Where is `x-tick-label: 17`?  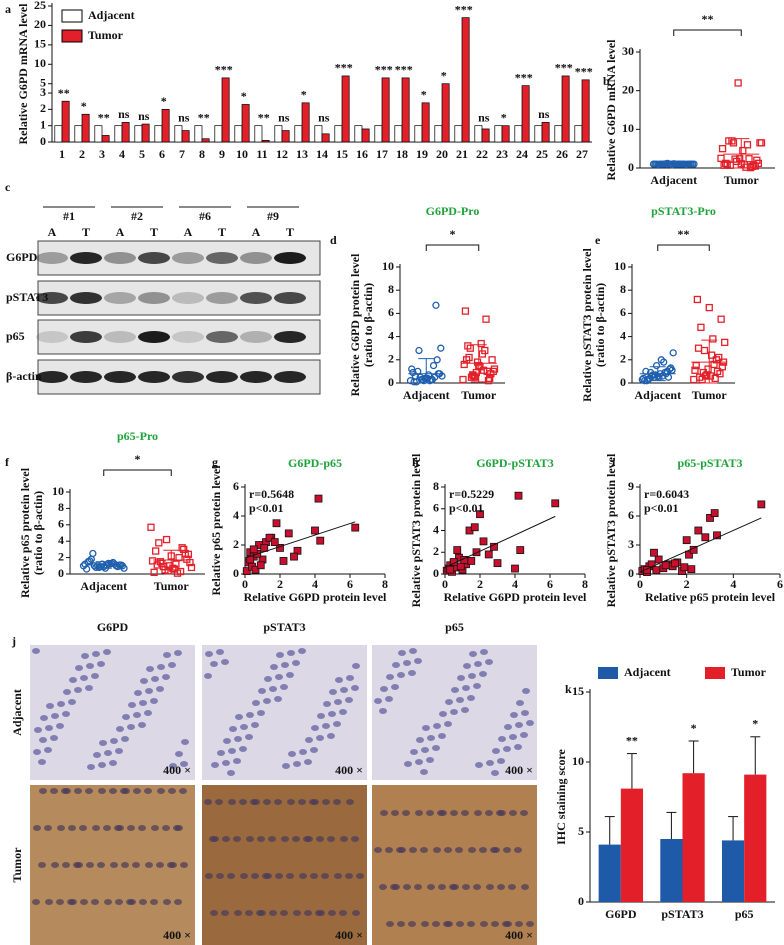
x-tick-label: 17 is located at coordinates (382, 154).